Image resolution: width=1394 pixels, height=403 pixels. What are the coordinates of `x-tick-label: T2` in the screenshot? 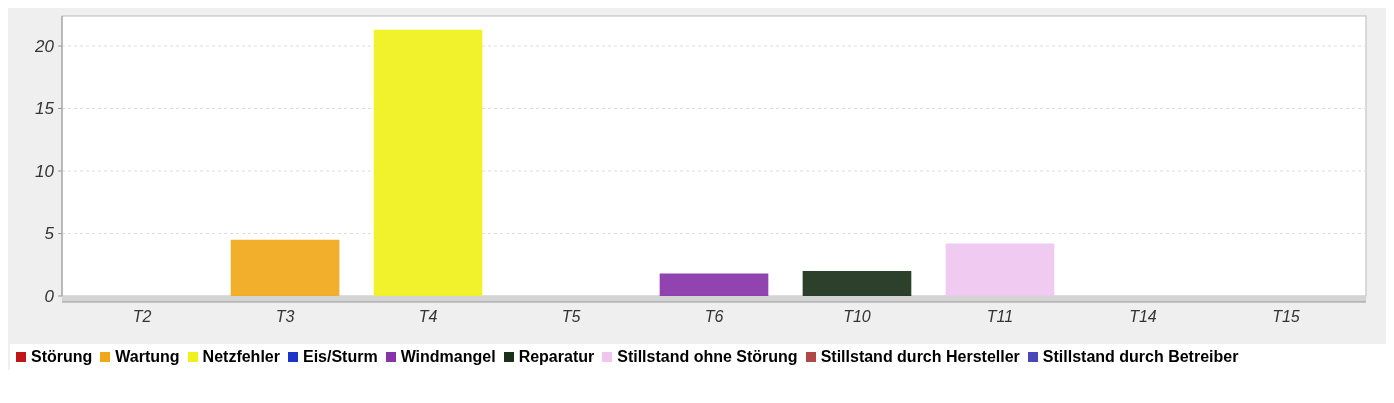 It's located at (142, 316).